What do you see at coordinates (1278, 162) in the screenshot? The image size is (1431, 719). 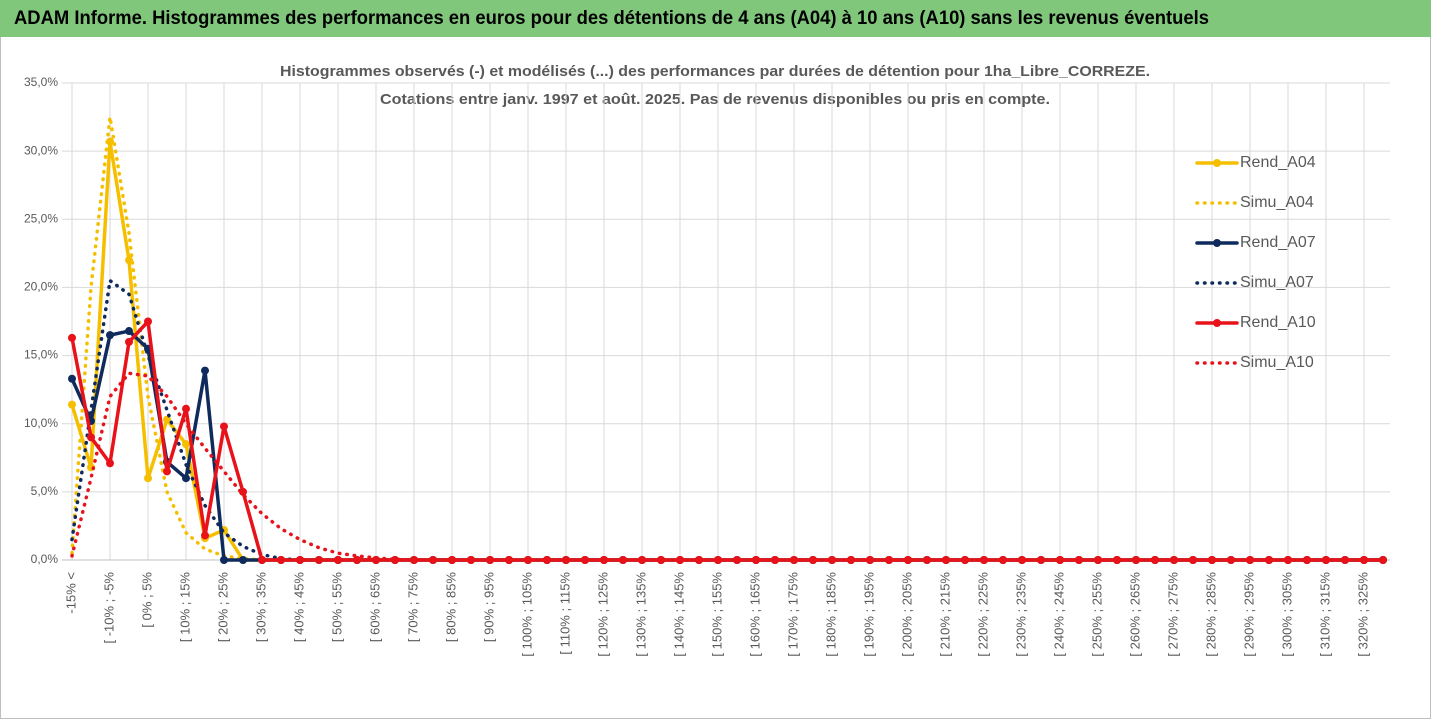 I see `legend-label: Rend_A04` at bounding box center [1278, 162].